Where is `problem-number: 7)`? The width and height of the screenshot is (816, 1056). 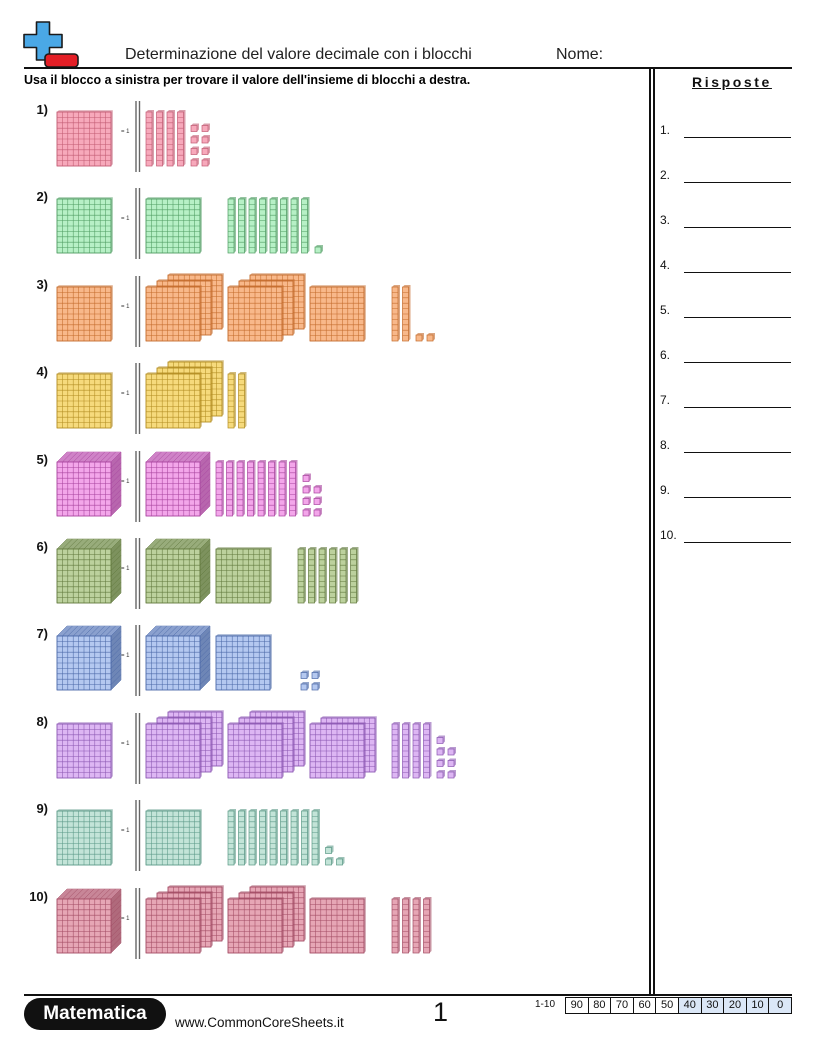 problem-number: 7) is located at coordinates (42, 634).